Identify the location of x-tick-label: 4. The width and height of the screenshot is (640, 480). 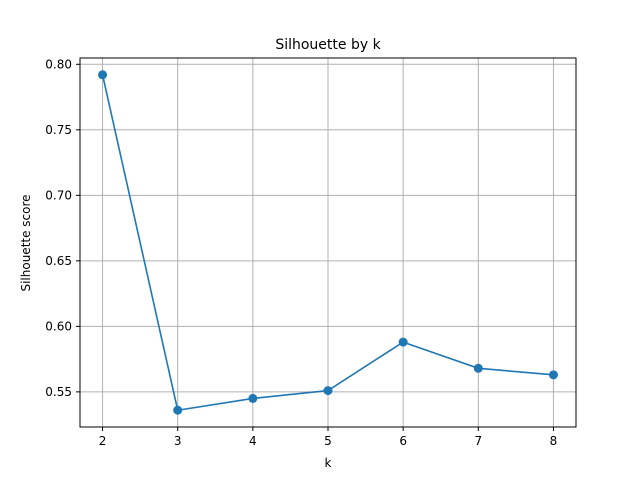
(253, 441).